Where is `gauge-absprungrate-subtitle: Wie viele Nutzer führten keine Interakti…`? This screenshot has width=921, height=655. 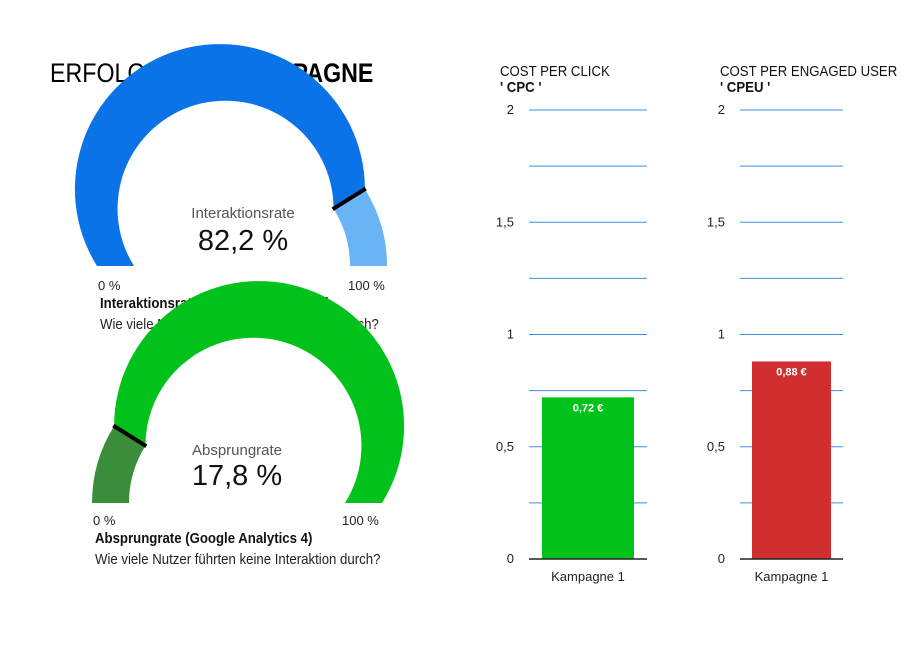 gauge-absprungrate-subtitle: Wie viele Nutzer führten keine Interakti… is located at coordinates (238, 559).